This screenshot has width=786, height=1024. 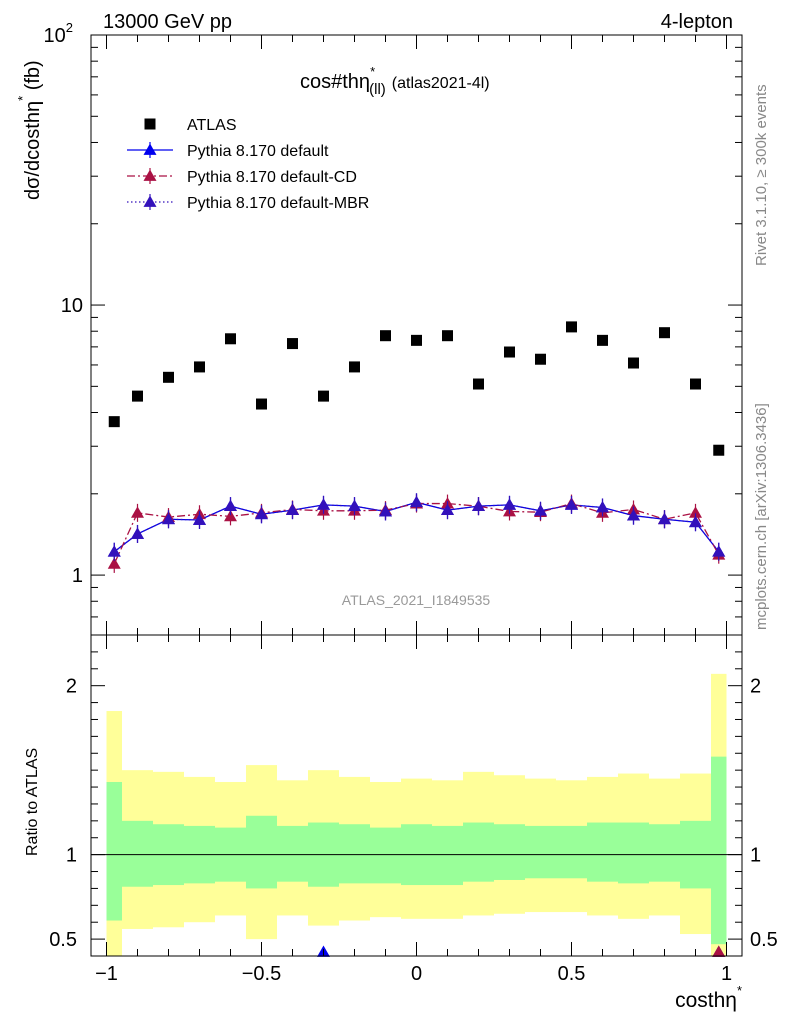 What do you see at coordinates (719, 951) in the screenshot?
I see `ratio-marker` at bounding box center [719, 951].